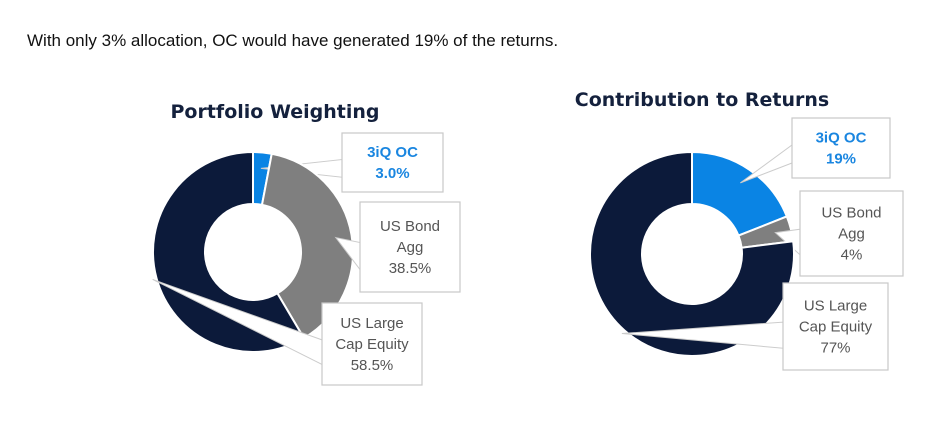 The image size is (940, 428). I want to click on slice-value: 4%, so click(852, 255).